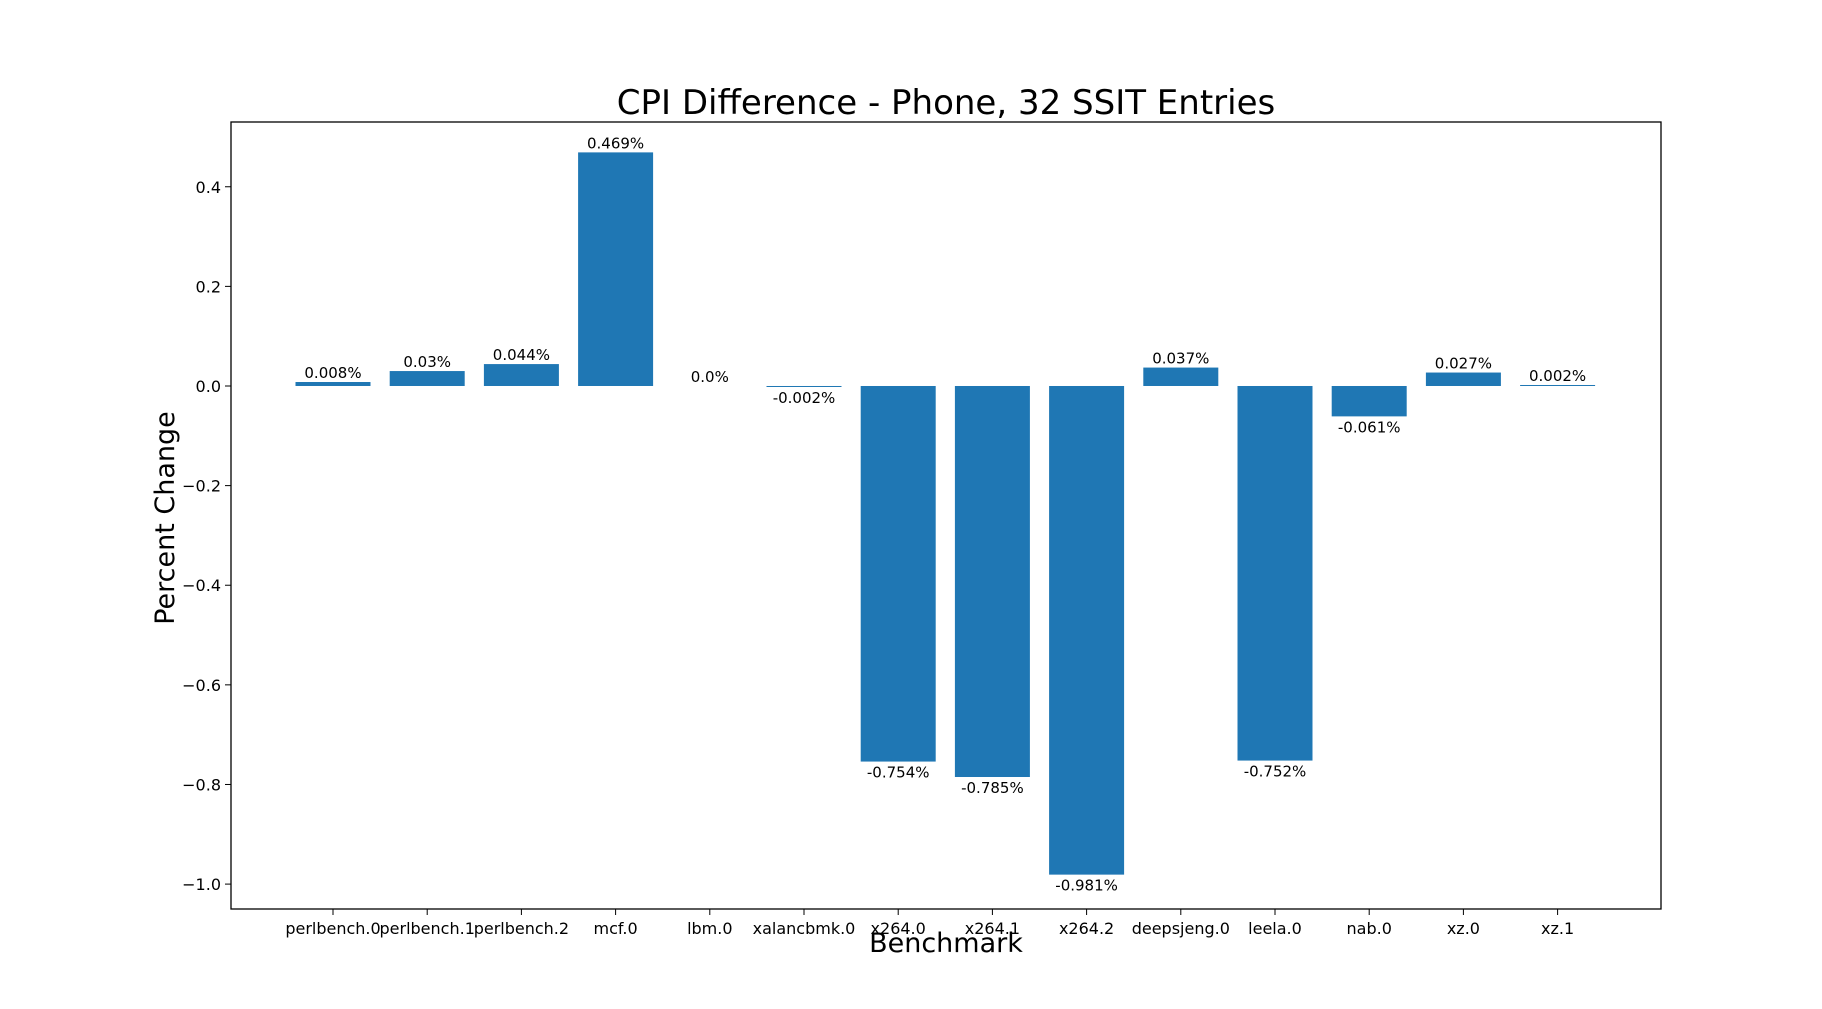 The width and height of the screenshot is (1822, 1009). Describe the element at coordinates (521, 928) in the screenshot. I see `x-tick-label-perlbench.2: perlbench.2` at that location.